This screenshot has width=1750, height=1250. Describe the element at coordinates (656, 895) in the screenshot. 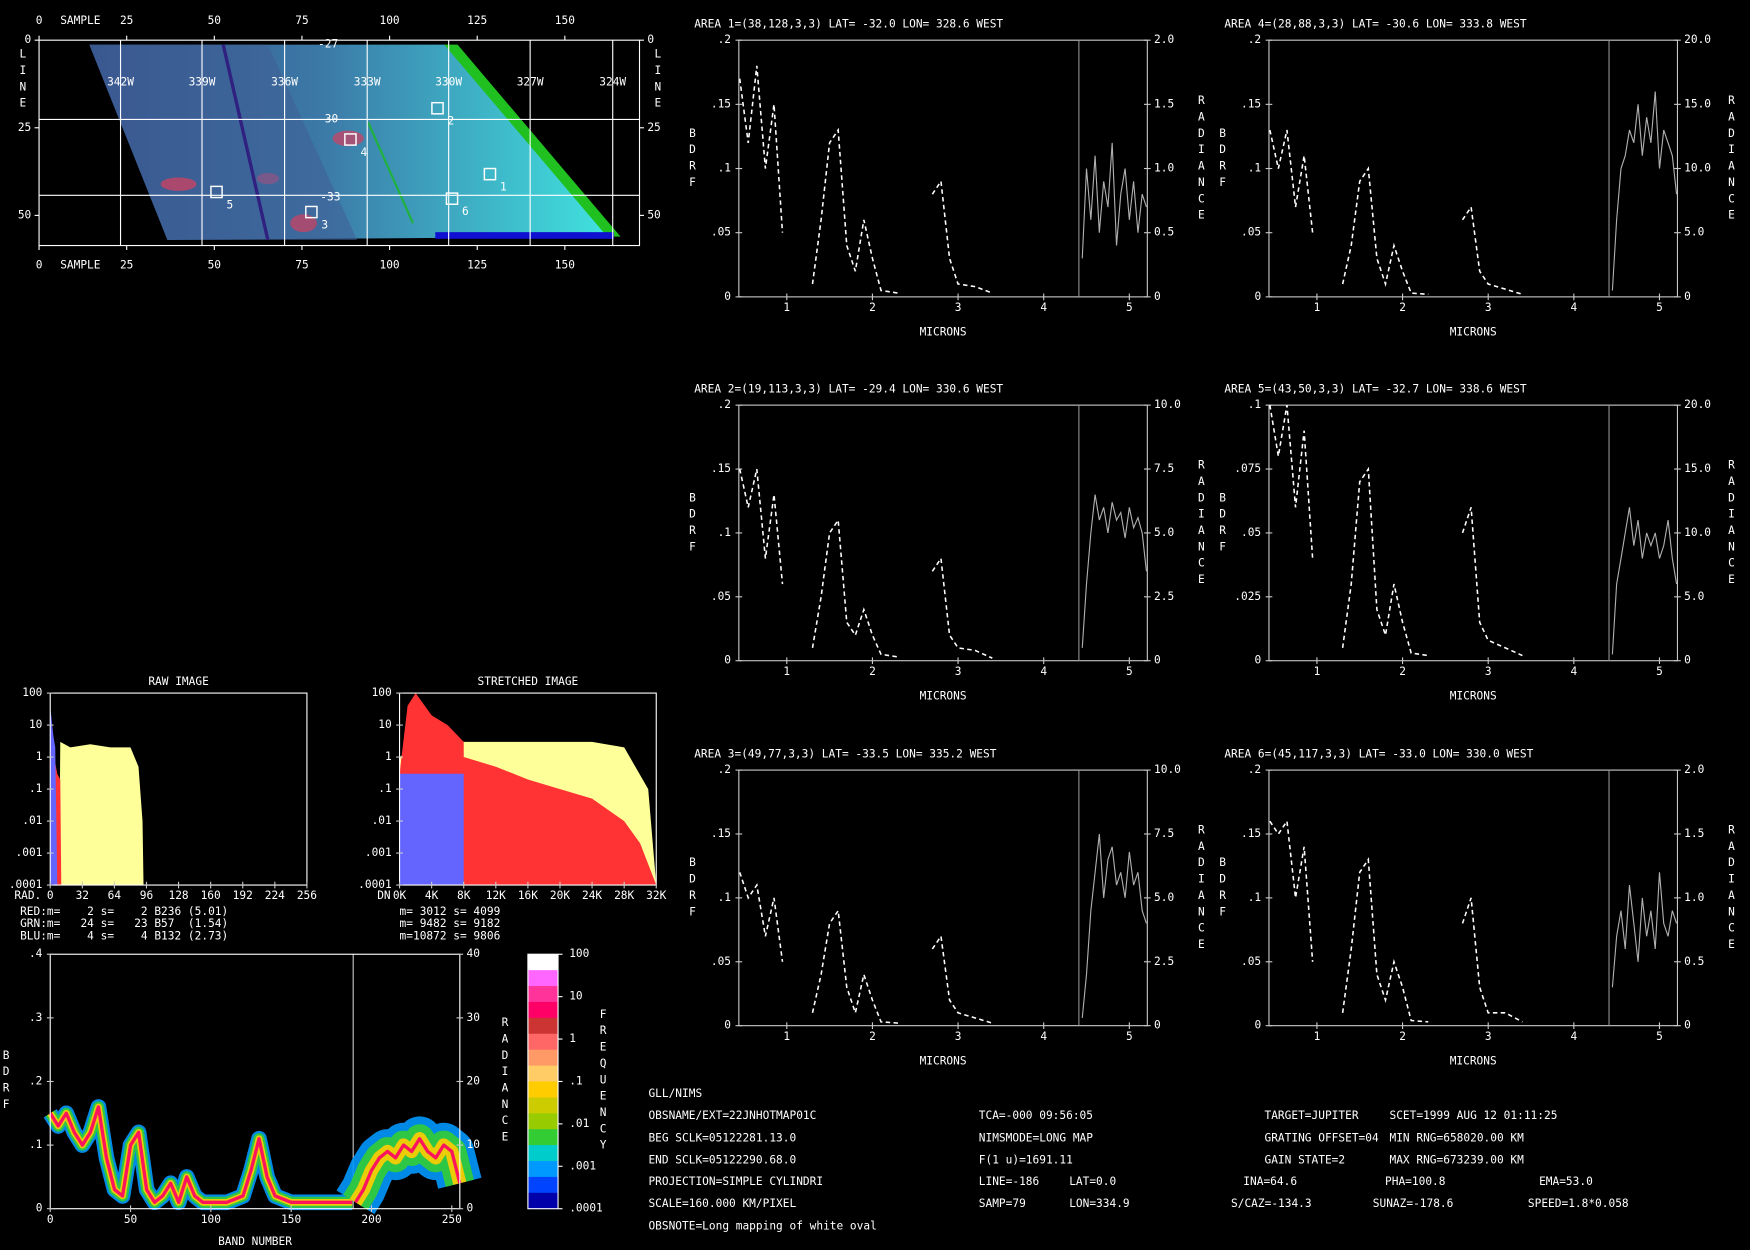

I see `x-tick-label: 32K` at that location.